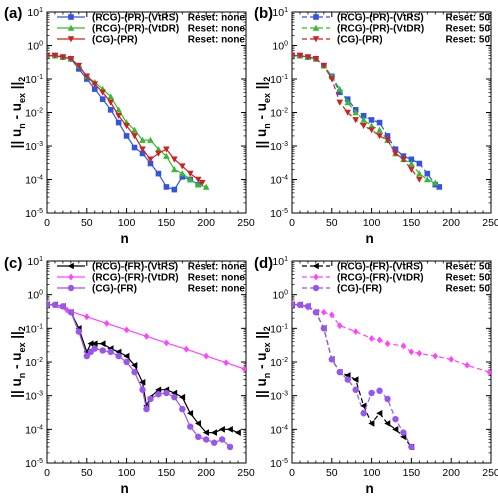 The width and height of the screenshot is (498, 497). What do you see at coordinates (34, 363) in the screenshot?
I see `y-tick-label: 10⁻²` at bounding box center [34, 363].